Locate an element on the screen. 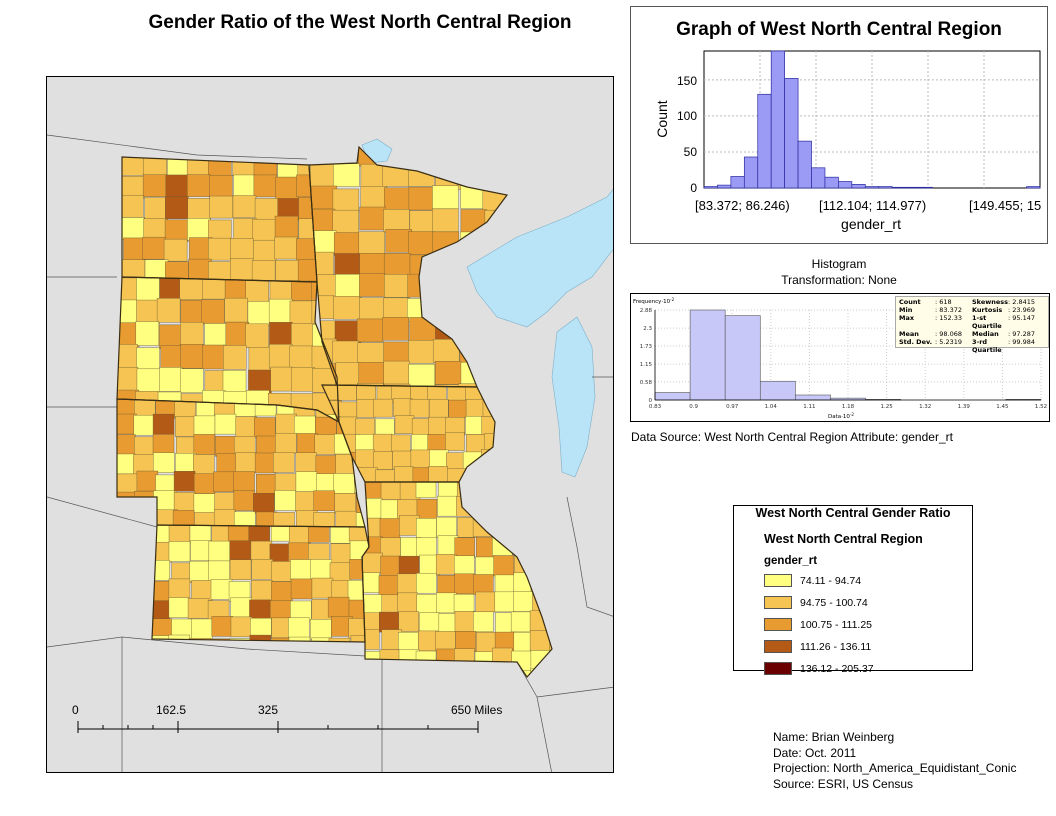 This screenshot has height=816, width=1056. statistic-name: 1-st Quartile is located at coordinates (987, 322).